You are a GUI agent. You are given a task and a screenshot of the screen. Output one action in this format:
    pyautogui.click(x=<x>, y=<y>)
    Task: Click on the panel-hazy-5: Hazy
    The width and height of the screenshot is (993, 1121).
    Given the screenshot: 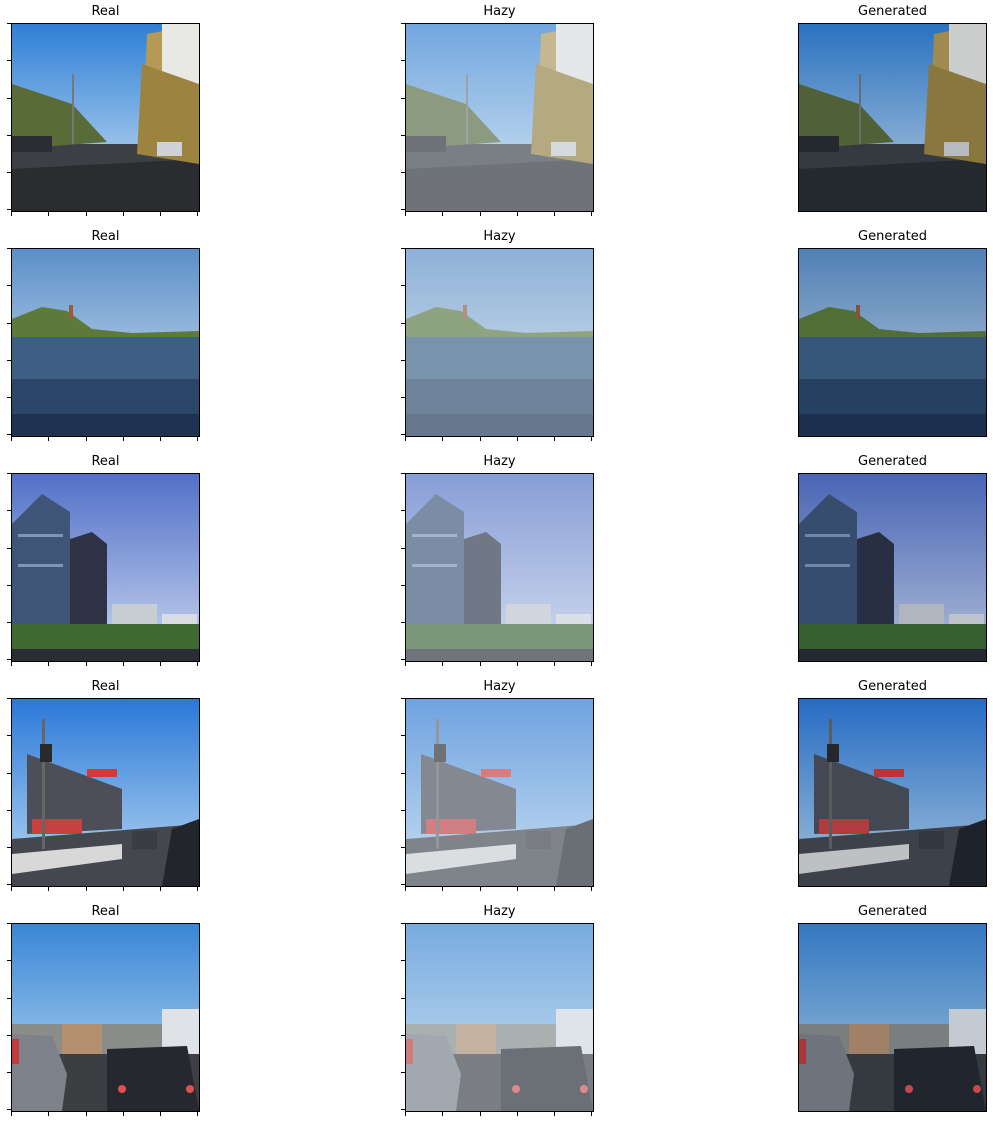 What is the action you would take?
    pyautogui.click(x=497, y=1010)
    